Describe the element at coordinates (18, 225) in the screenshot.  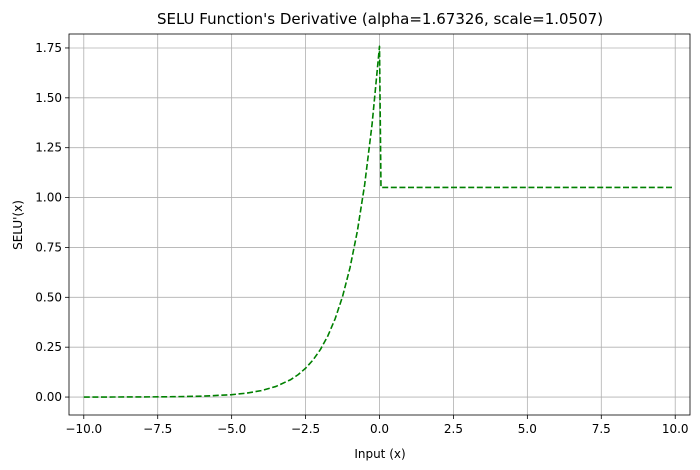
I see `y-axis-label: SELU'(x)` at that location.